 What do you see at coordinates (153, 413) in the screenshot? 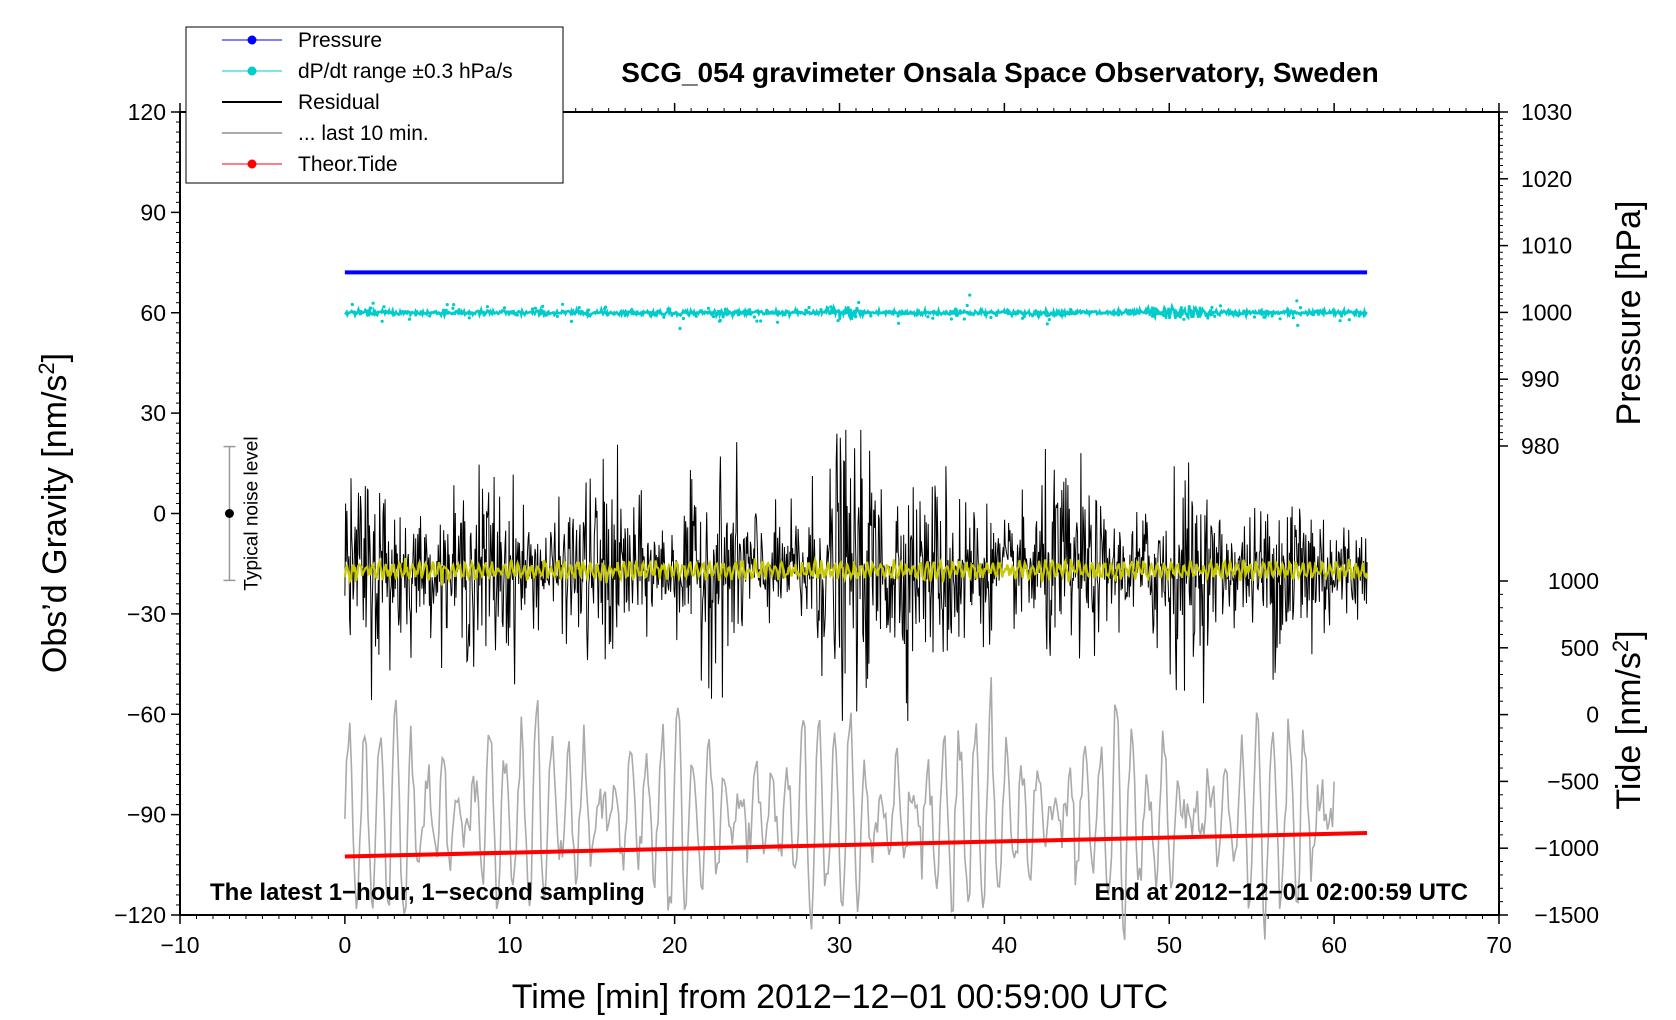
I see `left-tick-label: 30` at bounding box center [153, 413].